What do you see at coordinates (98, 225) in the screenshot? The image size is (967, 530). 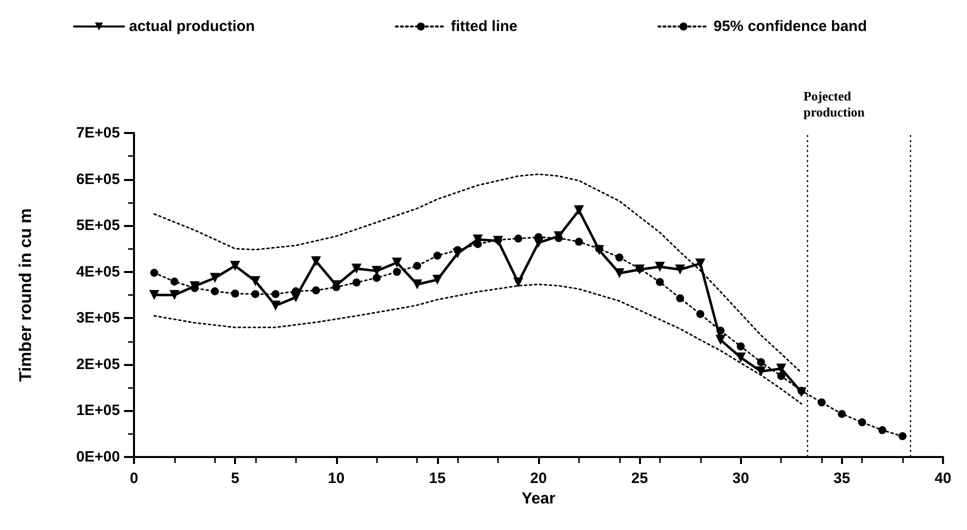 I see `y-tick-label: 5E+05` at bounding box center [98, 225].